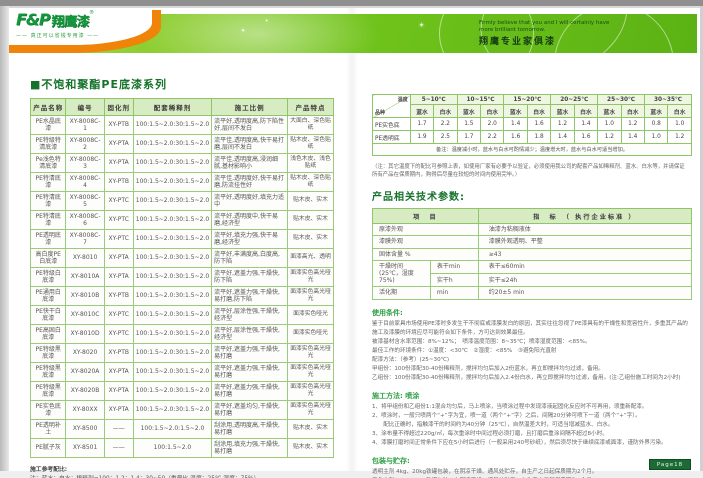 The width and height of the screenshot is (703, 478). What do you see at coordinates (574, 99) in the screenshot?
I see `temp-range-header: 20~25℃` at bounding box center [574, 99].